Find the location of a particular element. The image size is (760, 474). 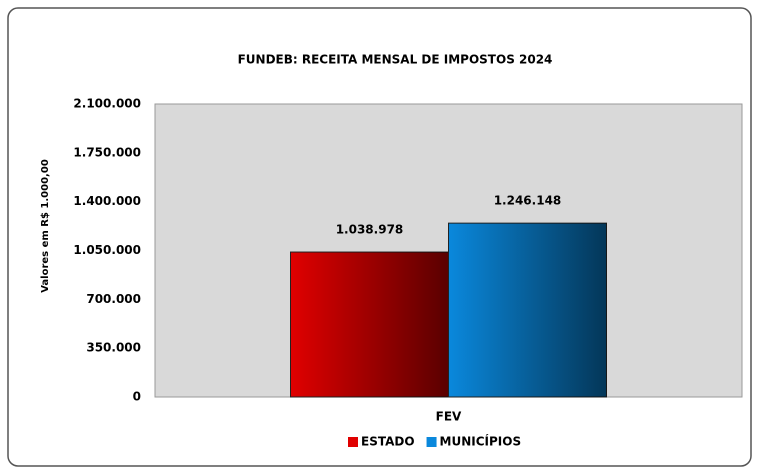

y-tick-label: 1.050.000 is located at coordinates (107, 250).